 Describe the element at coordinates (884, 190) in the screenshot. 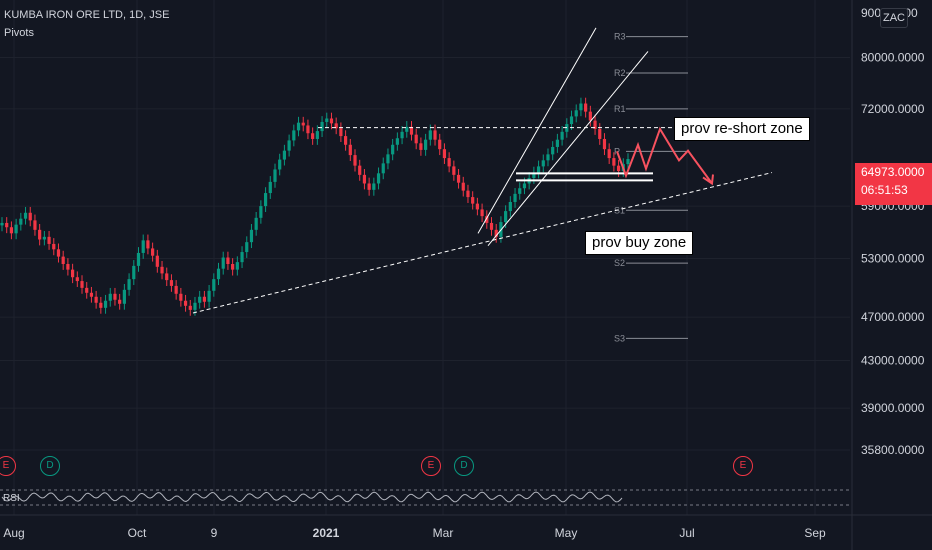

I see `bar-countdown: 06:51:53` at that location.